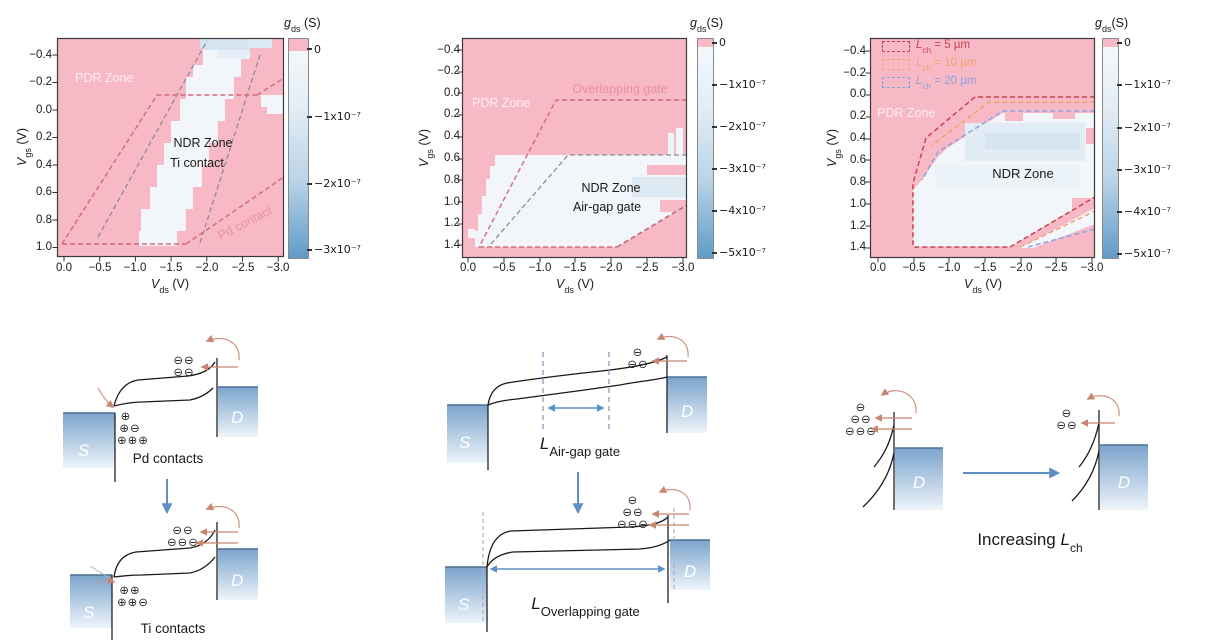 This screenshot has height=640, width=1218. What do you see at coordinates (580, 446) in the screenshot?
I see `airgap-gate-length-label: LAir-gap gate` at bounding box center [580, 446].